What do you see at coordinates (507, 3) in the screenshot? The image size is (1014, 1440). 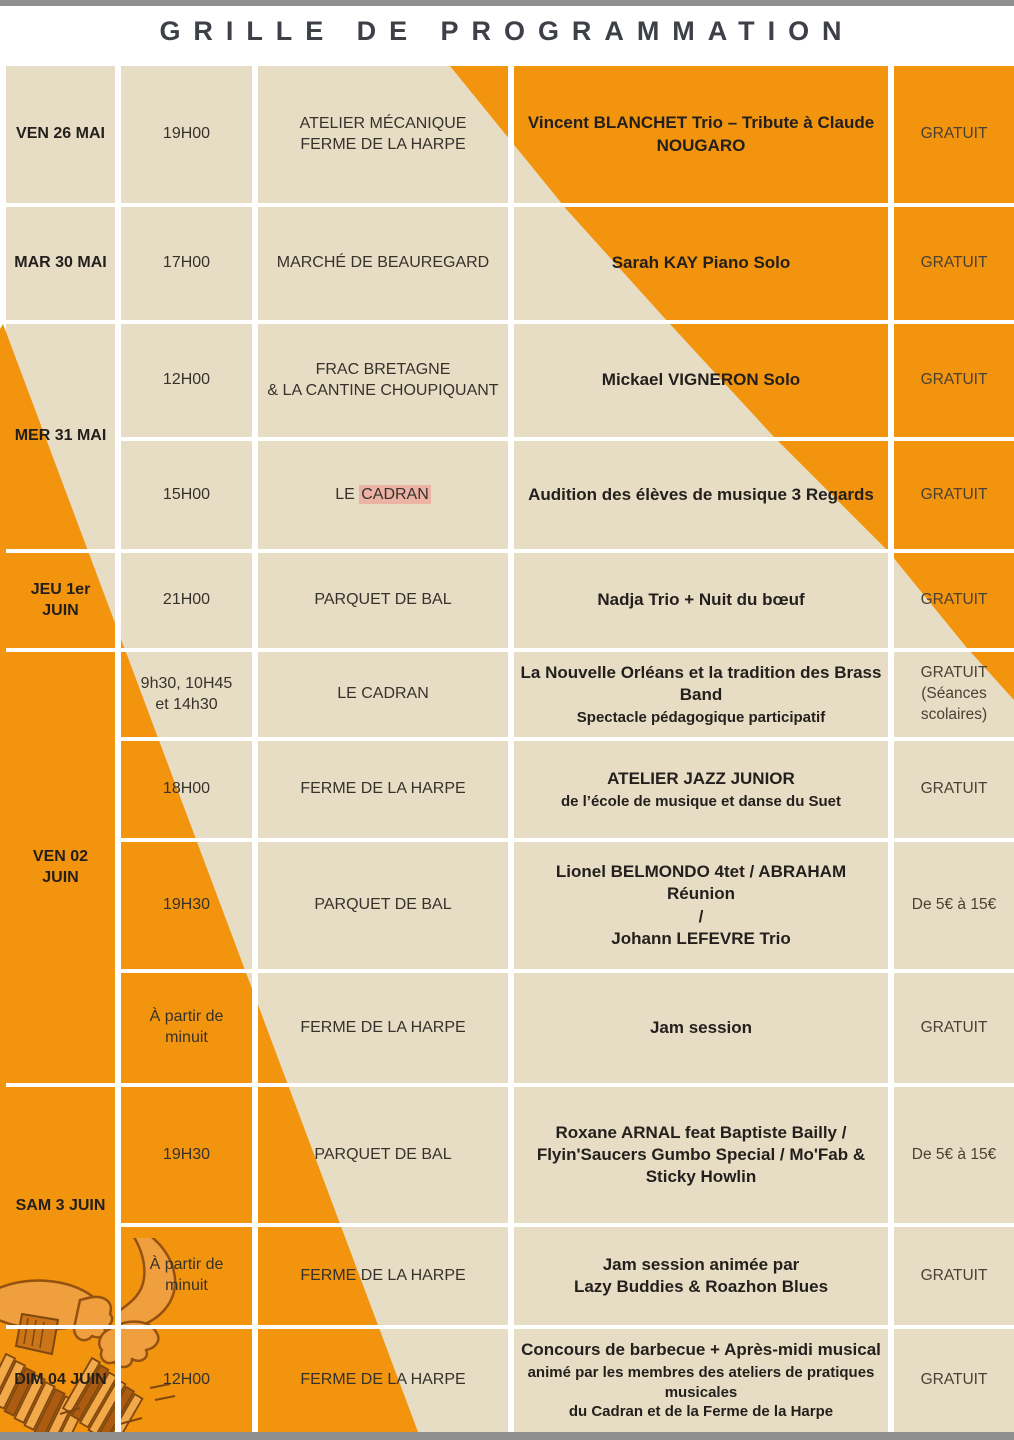 I see `top-edge-bar` at bounding box center [507, 3].